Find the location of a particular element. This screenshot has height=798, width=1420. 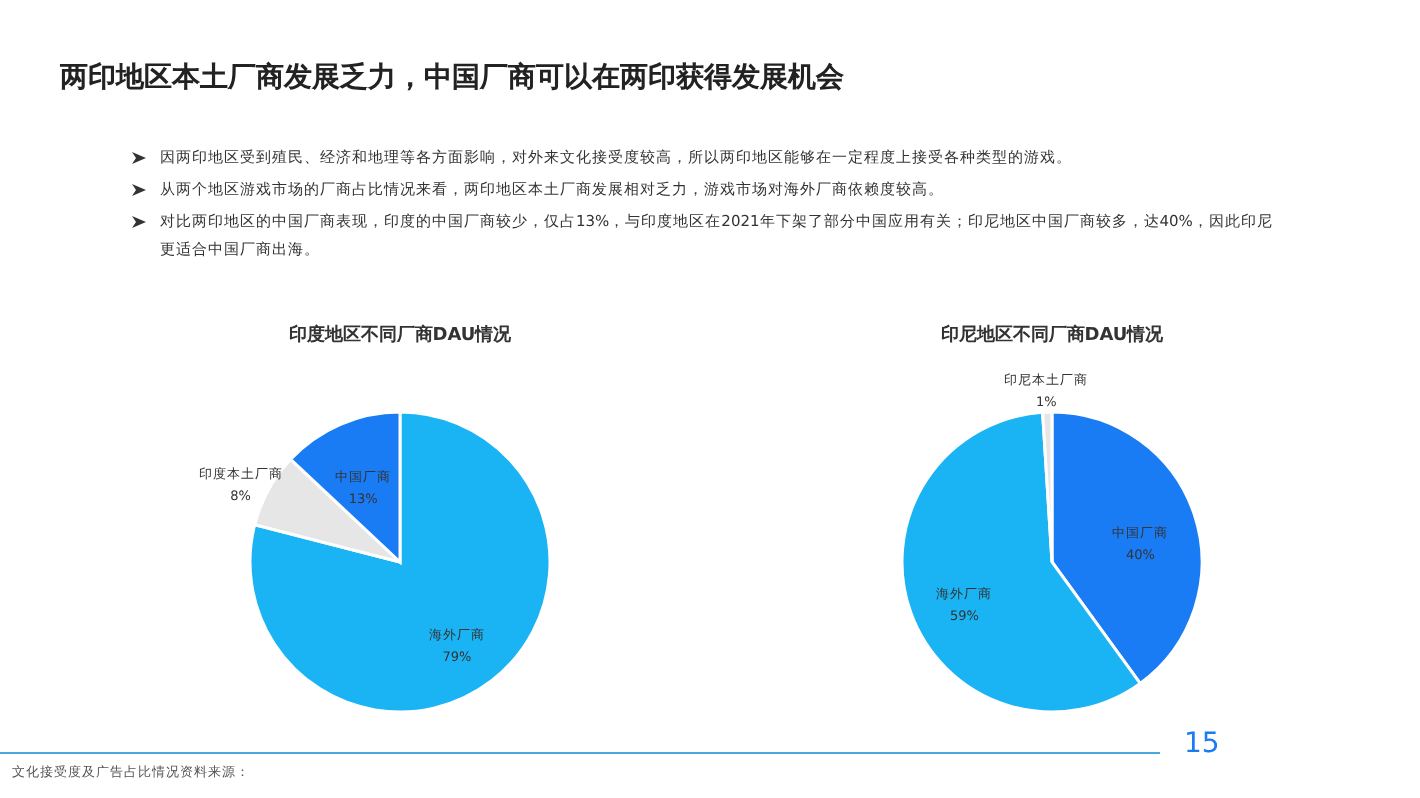

text: 两印地区本土厂商发展乏力，中国厂商可以在两印获得发展机会 is located at coordinates (452, 78).